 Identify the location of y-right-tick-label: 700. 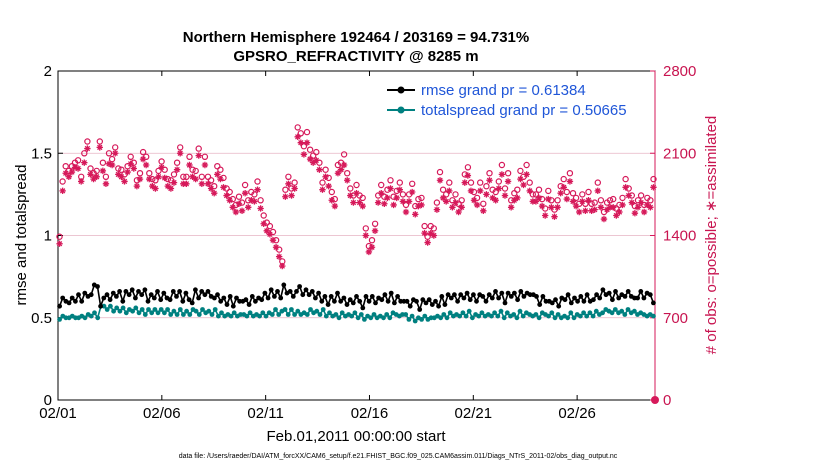
(675, 318).